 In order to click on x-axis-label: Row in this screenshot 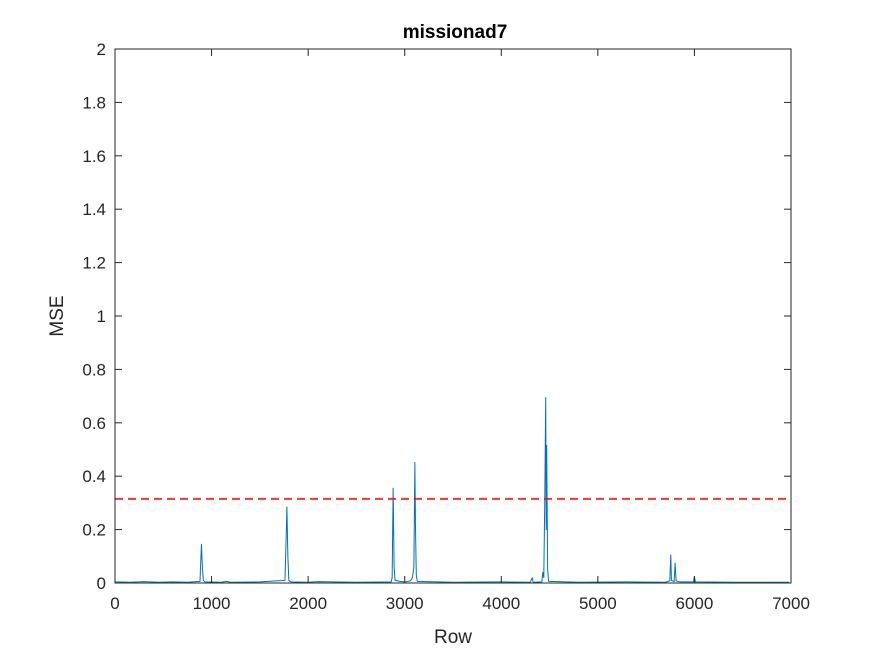, I will do `click(453, 637)`.